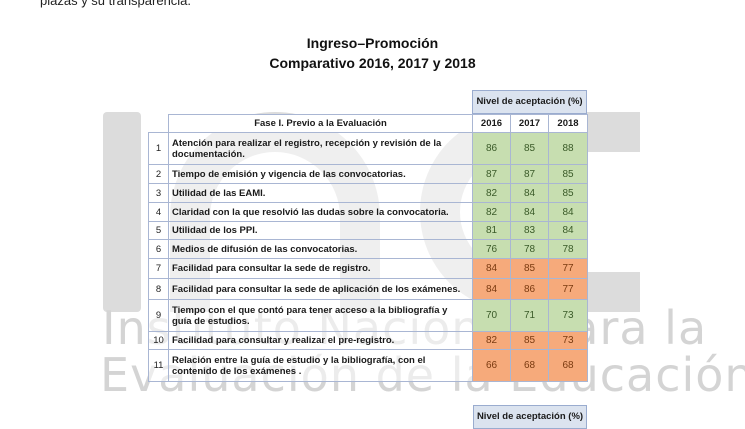  I want to click on value-2016: 70, so click(491, 315).